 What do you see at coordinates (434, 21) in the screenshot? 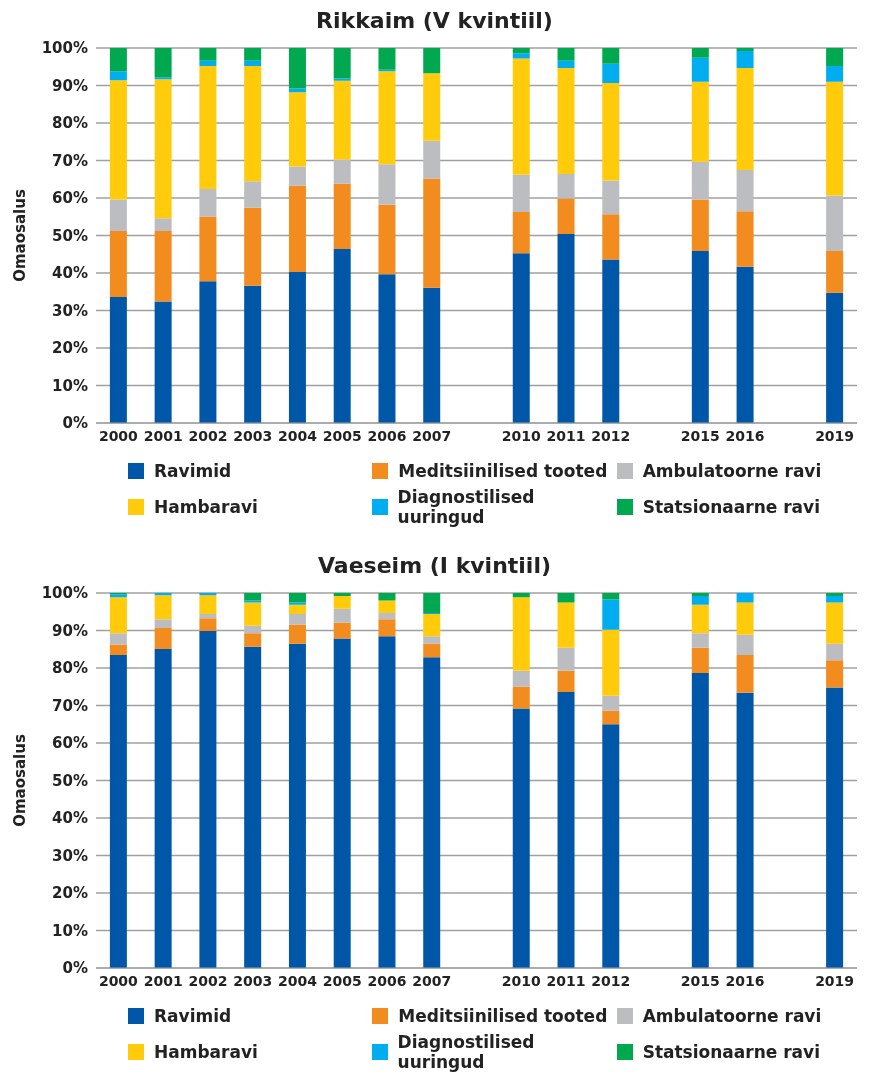
I see `chart-title: Rikkaim (V kvintiil)` at bounding box center [434, 21].